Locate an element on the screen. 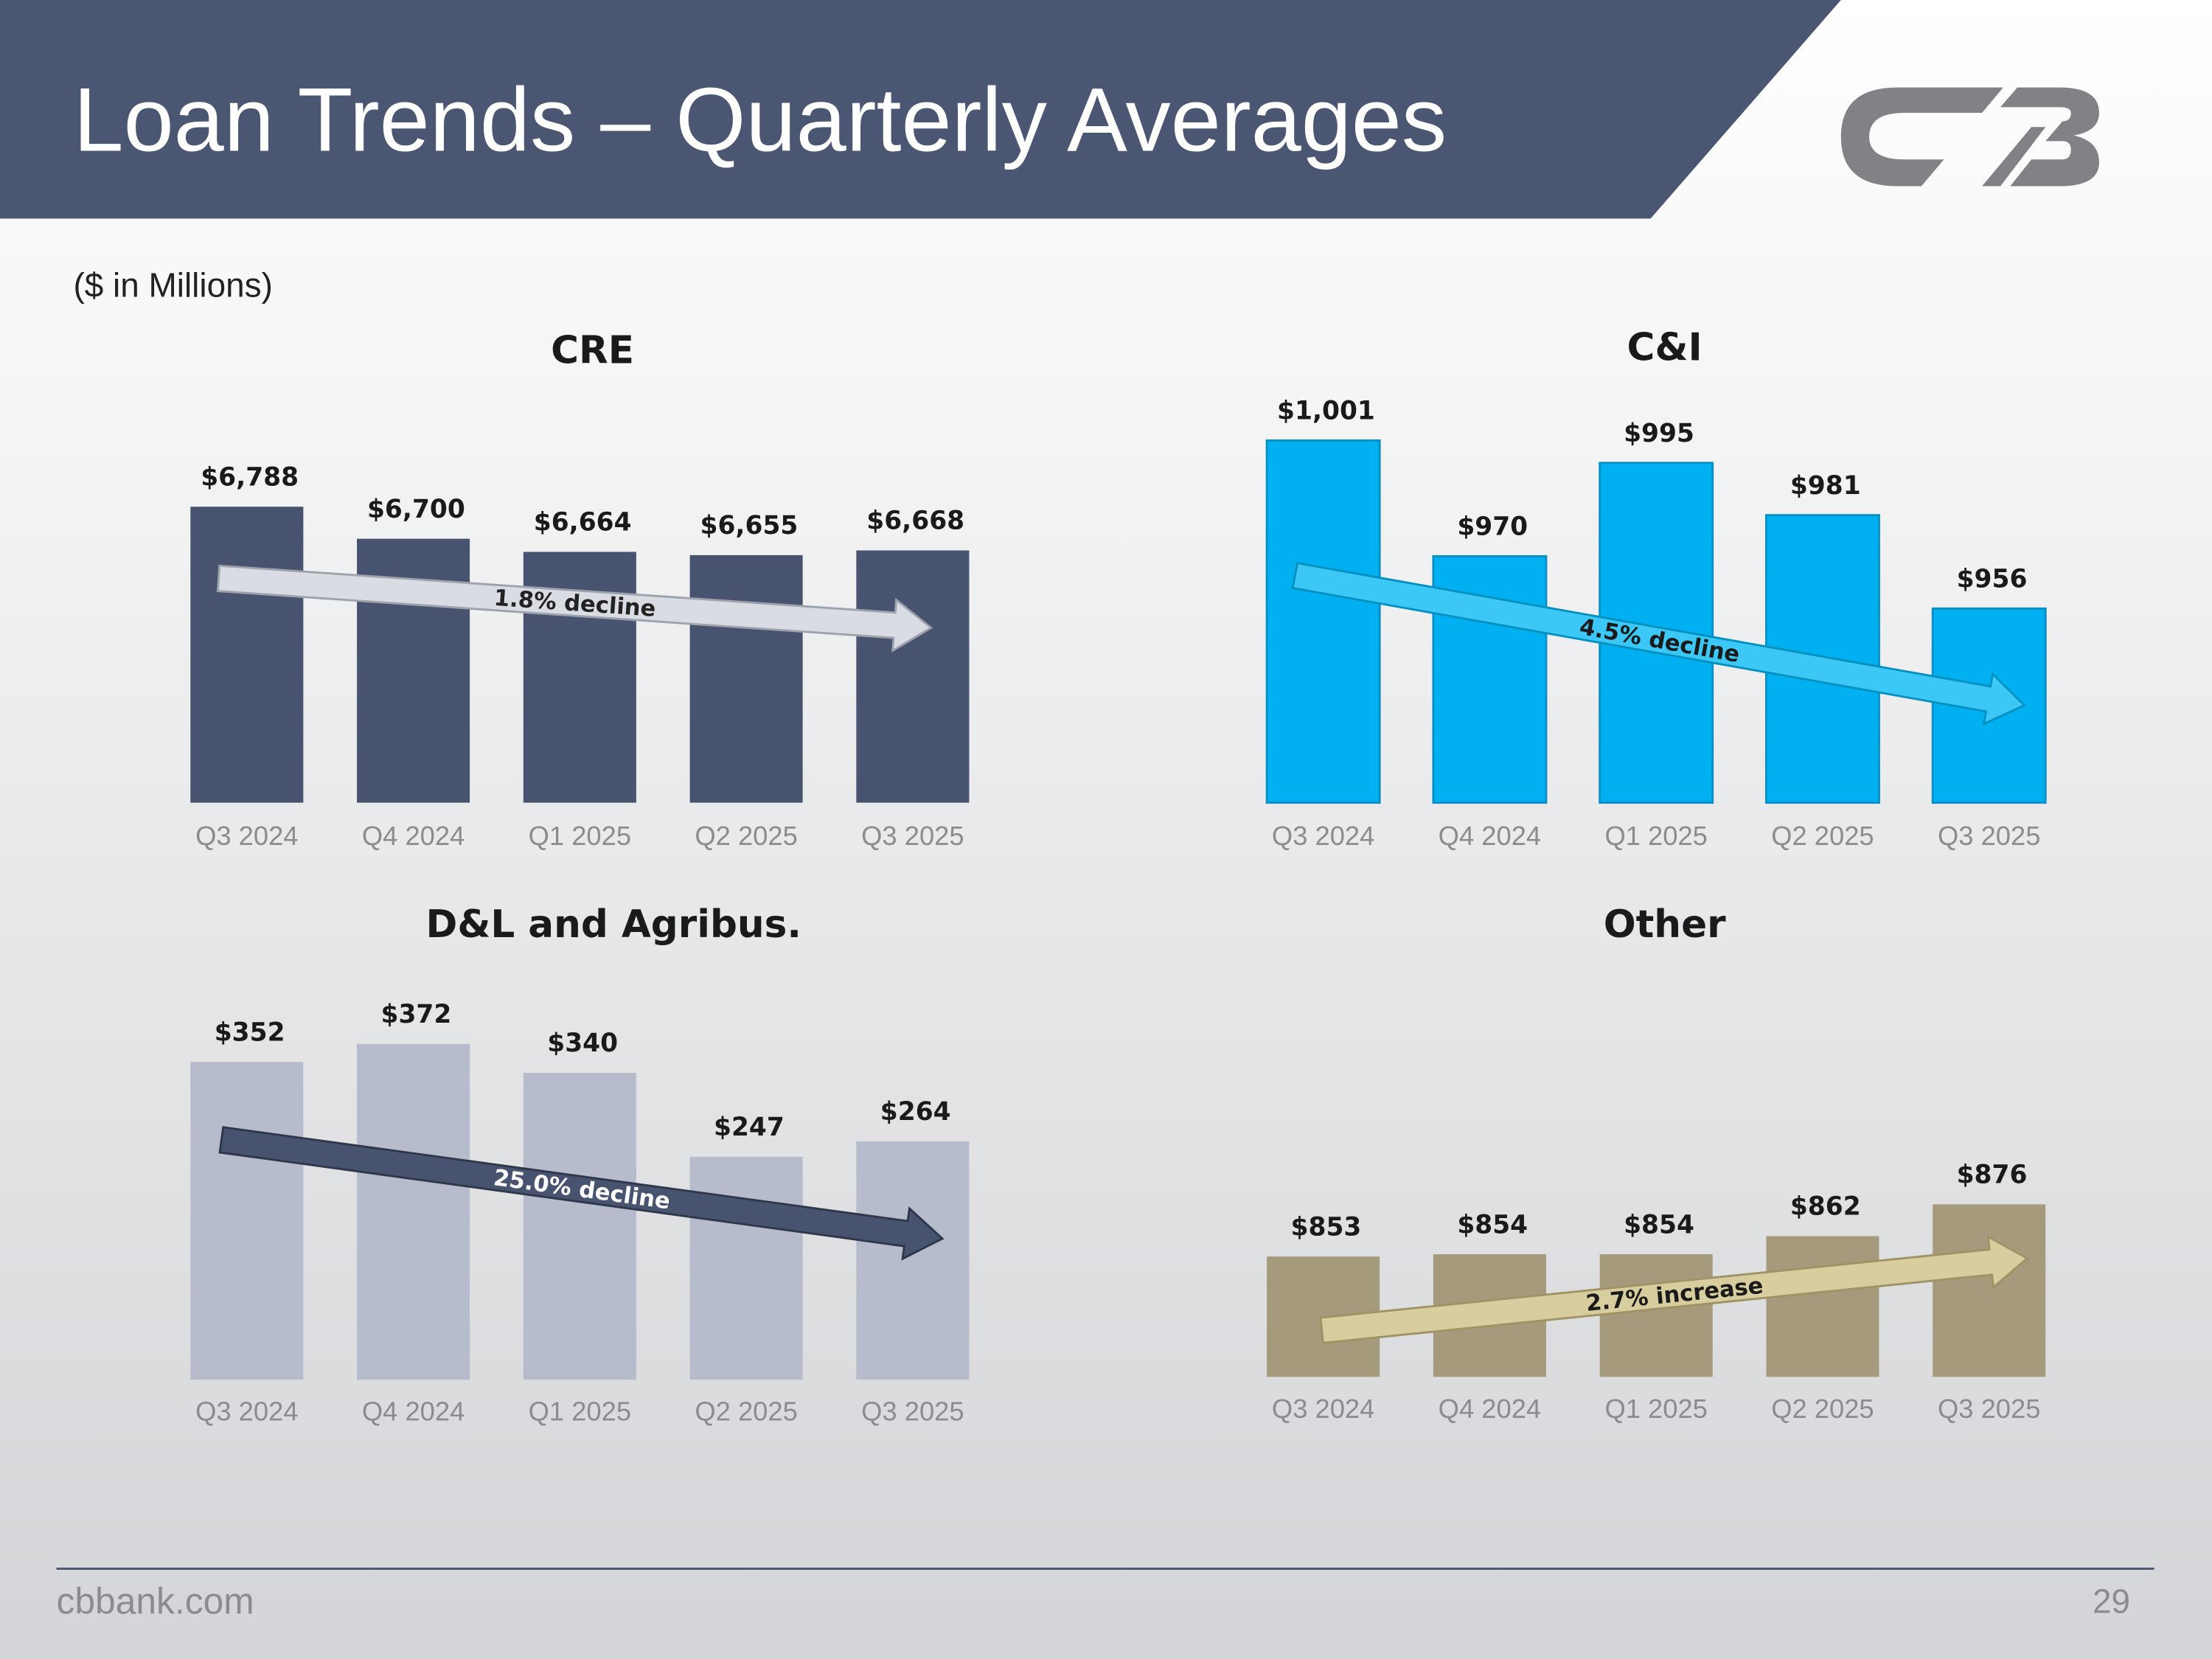 The height and width of the screenshot is (1659, 2212). value-label: $264 is located at coordinates (915, 1112).